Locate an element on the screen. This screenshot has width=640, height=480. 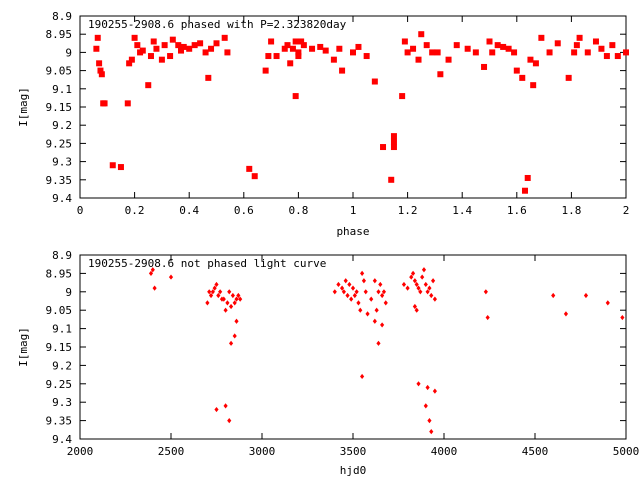
y-tick-label: 8.95 is located at coordinates (59, 273).